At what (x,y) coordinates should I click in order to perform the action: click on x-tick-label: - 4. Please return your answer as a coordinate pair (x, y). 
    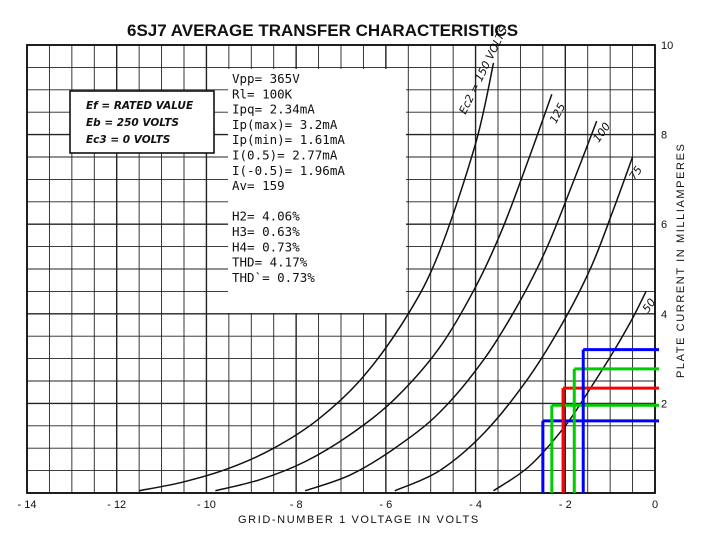
    Looking at the image, I should click on (475, 505).